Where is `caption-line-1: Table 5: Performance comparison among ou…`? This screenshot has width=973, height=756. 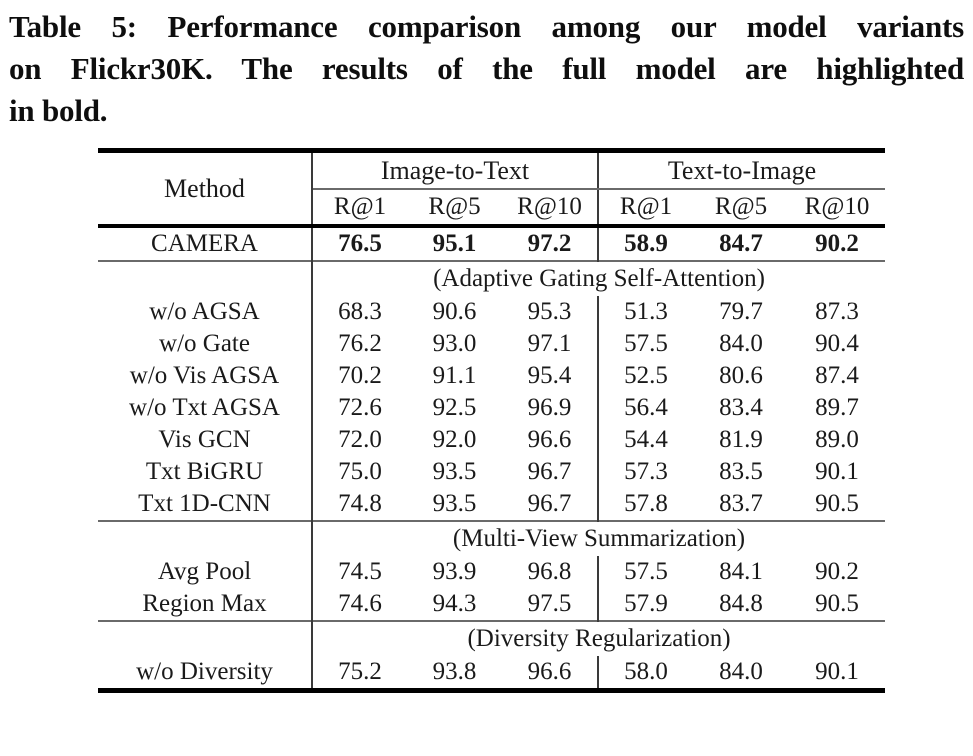
caption-line-1: Table 5: Performance comparison among ou… is located at coordinates (486, 26).